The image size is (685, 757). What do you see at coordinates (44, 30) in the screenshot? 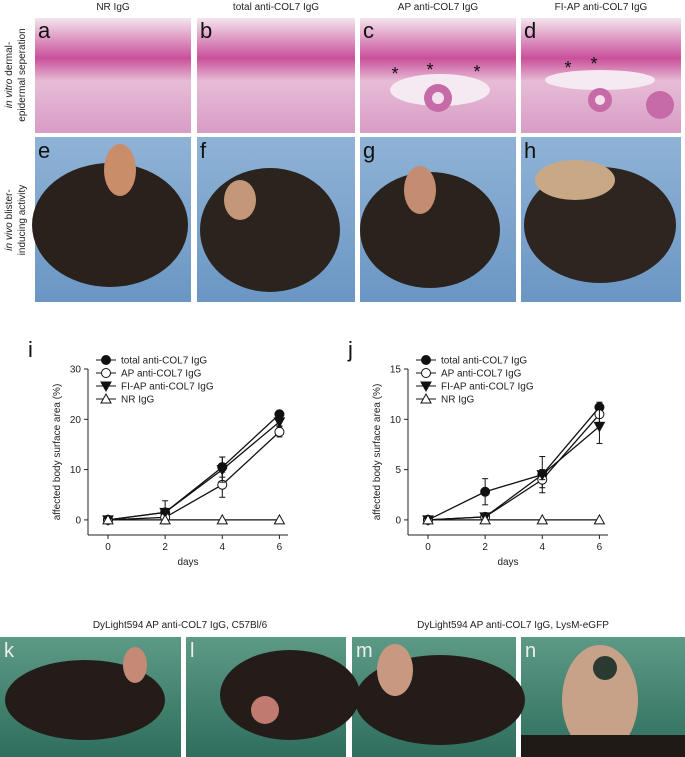
I see `panel-letter: a` at bounding box center [44, 30].